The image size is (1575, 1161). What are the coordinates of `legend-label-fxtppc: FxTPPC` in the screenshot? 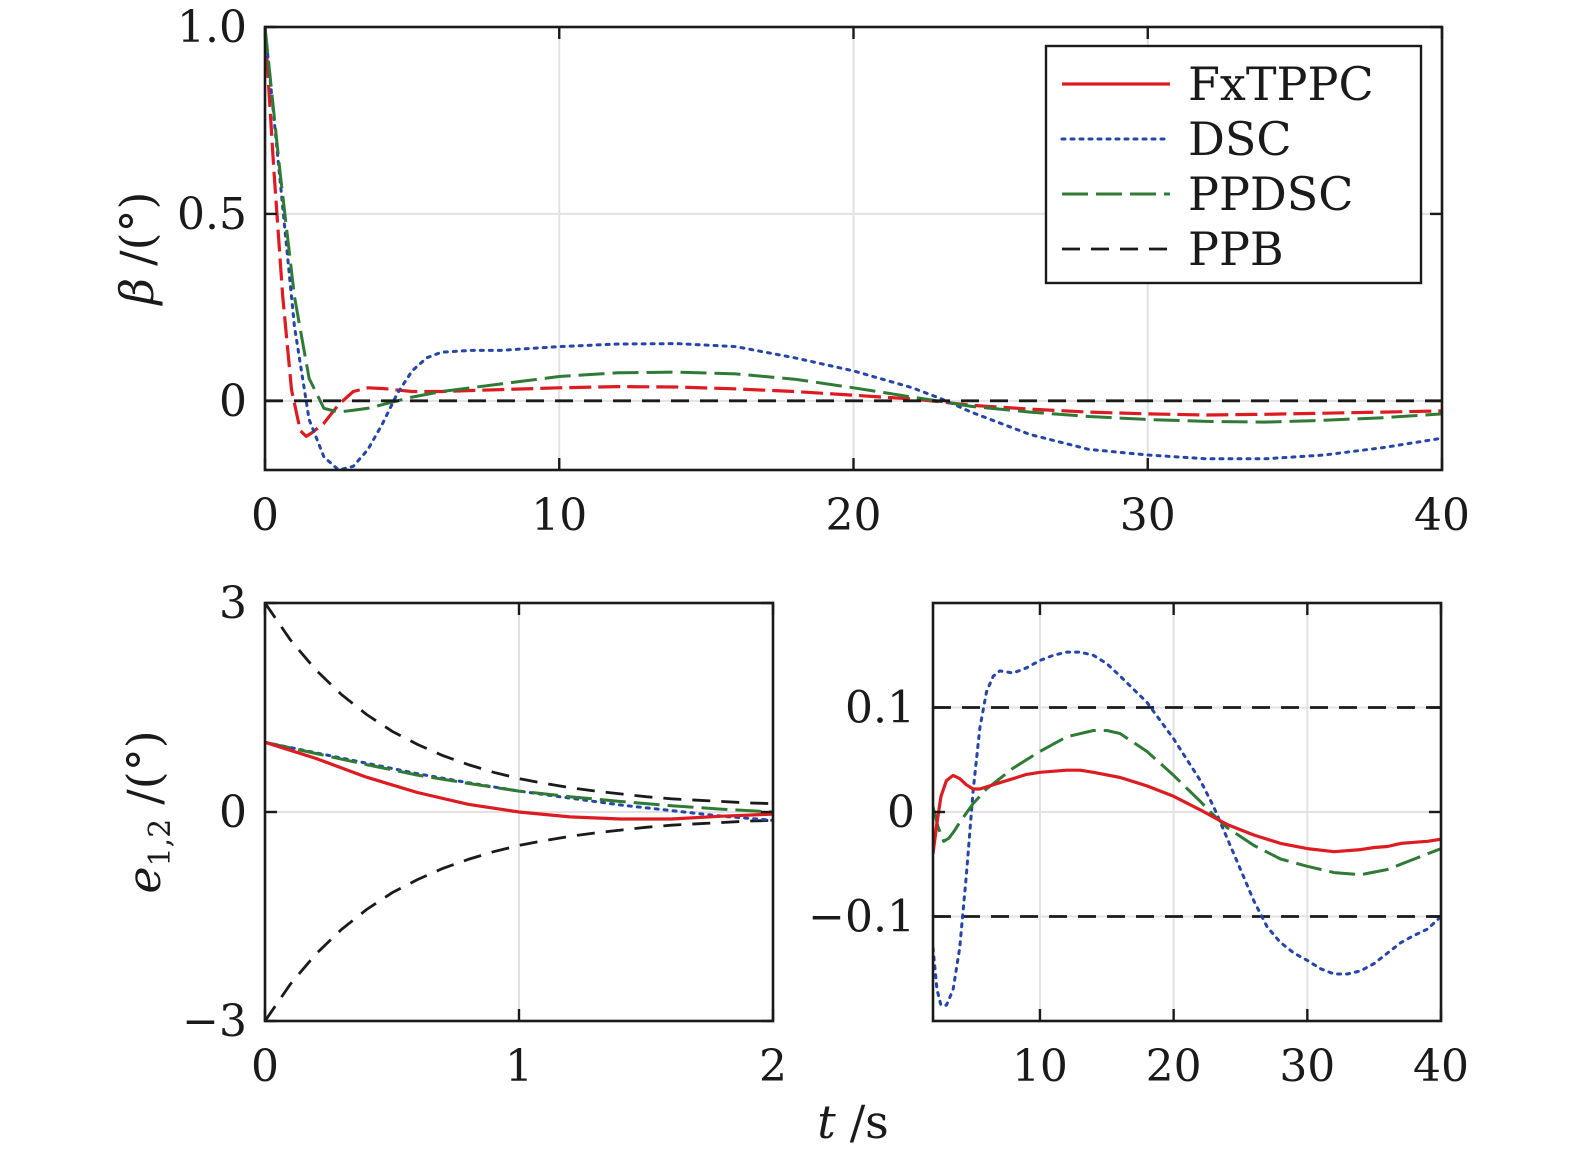 It's located at (1281, 84).